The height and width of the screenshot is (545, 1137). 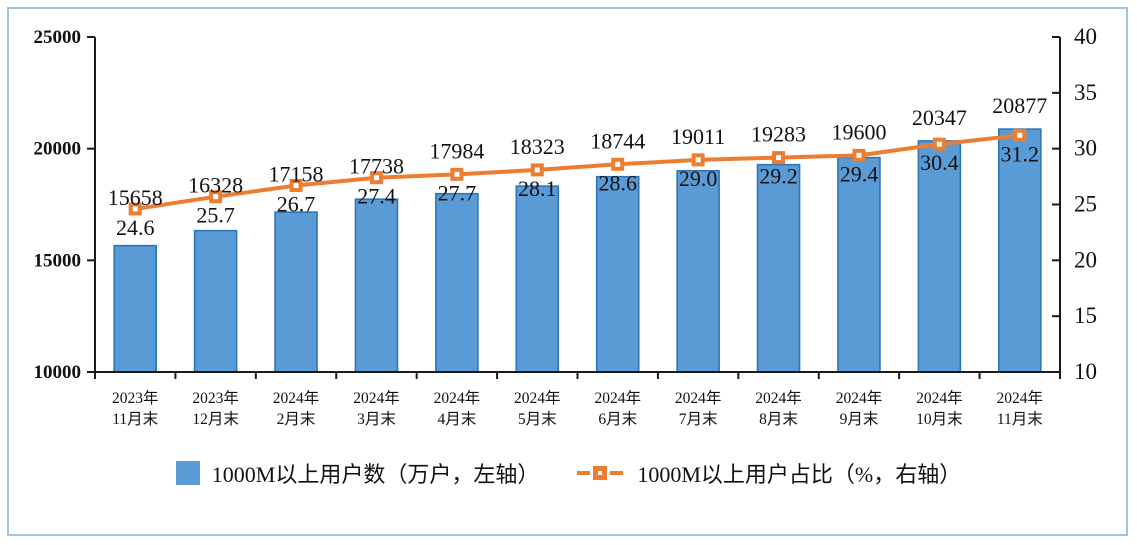 What do you see at coordinates (1019, 105) in the screenshot?
I see `bar-value-label: 20877` at bounding box center [1019, 105].